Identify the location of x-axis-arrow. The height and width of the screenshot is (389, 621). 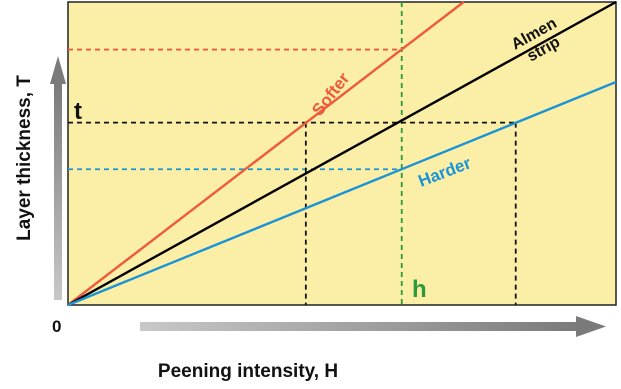
(373, 326).